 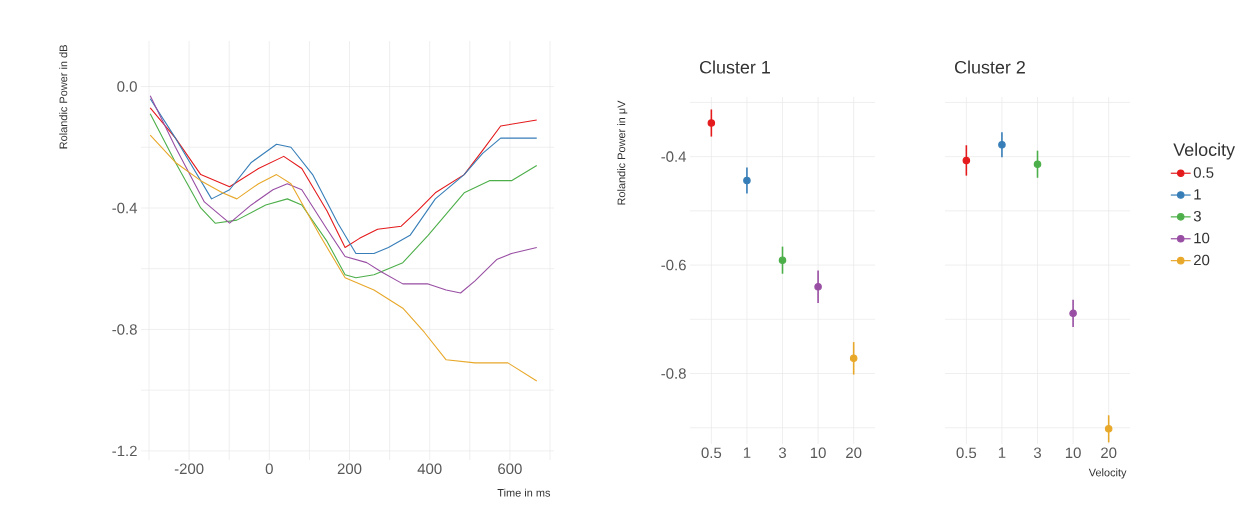 I want to click on y-axis-title: Rolandic Power in dB, so click(x=63, y=97).